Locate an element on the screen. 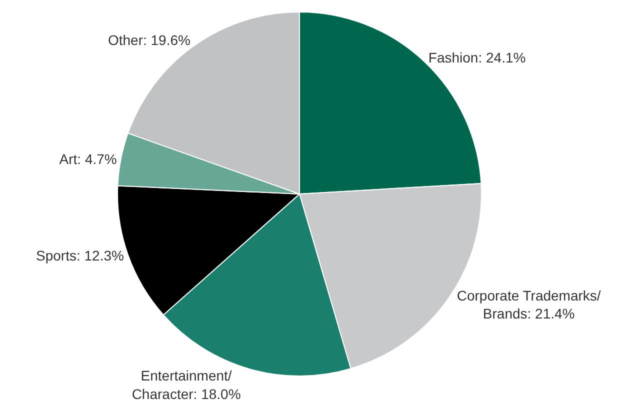 This screenshot has width=622, height=407. slice-label: Corporate Trademarks/Brands: 21.4% is located at coordinates (528, 304).